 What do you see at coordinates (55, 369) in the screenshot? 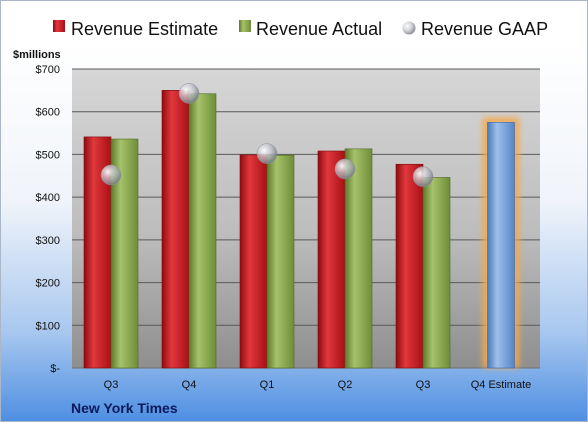
I see `y-tick-label: $-` at bounding box center [55, 369].